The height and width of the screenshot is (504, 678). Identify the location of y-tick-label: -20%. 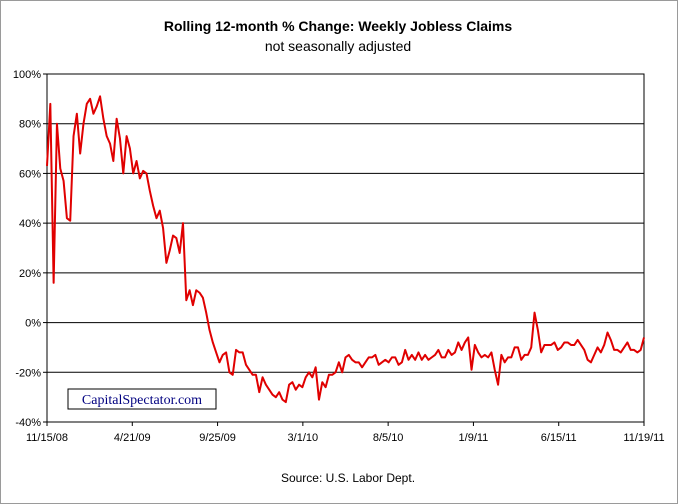
(28, 373).